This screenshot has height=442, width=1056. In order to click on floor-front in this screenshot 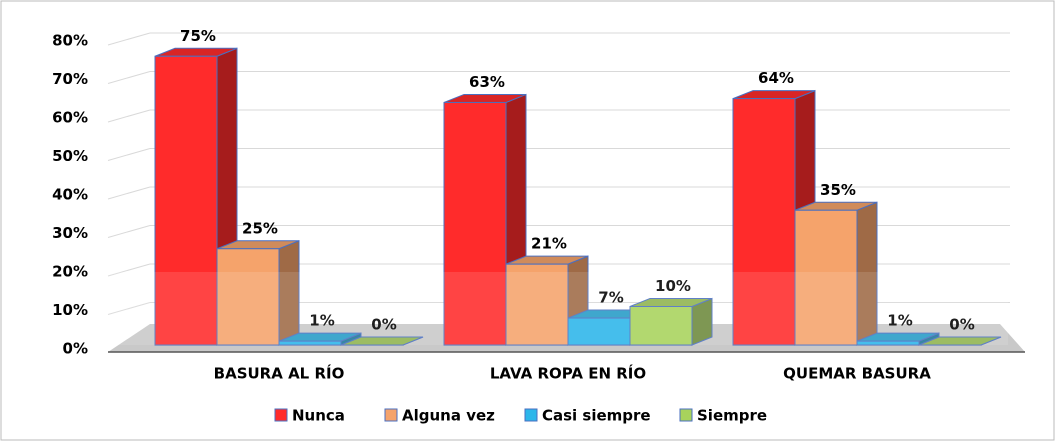, I will do `click(558, 308)`.